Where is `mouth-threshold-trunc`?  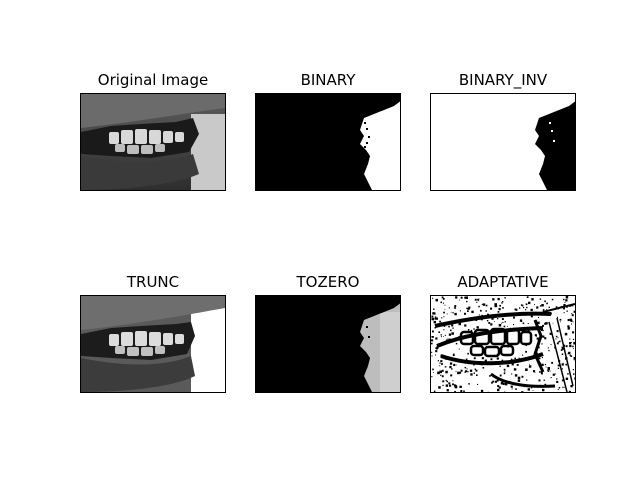 mouth-threshold-trunc is located at coordinates (153, 344).